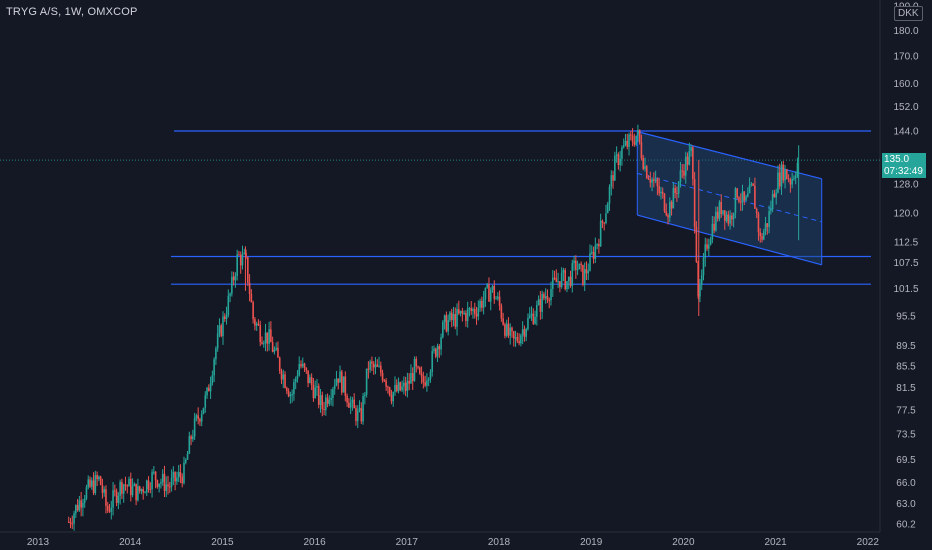 This screenshot has height=550, width=932. I want to click on price-tick-label: 89.5, so click(906, 346).